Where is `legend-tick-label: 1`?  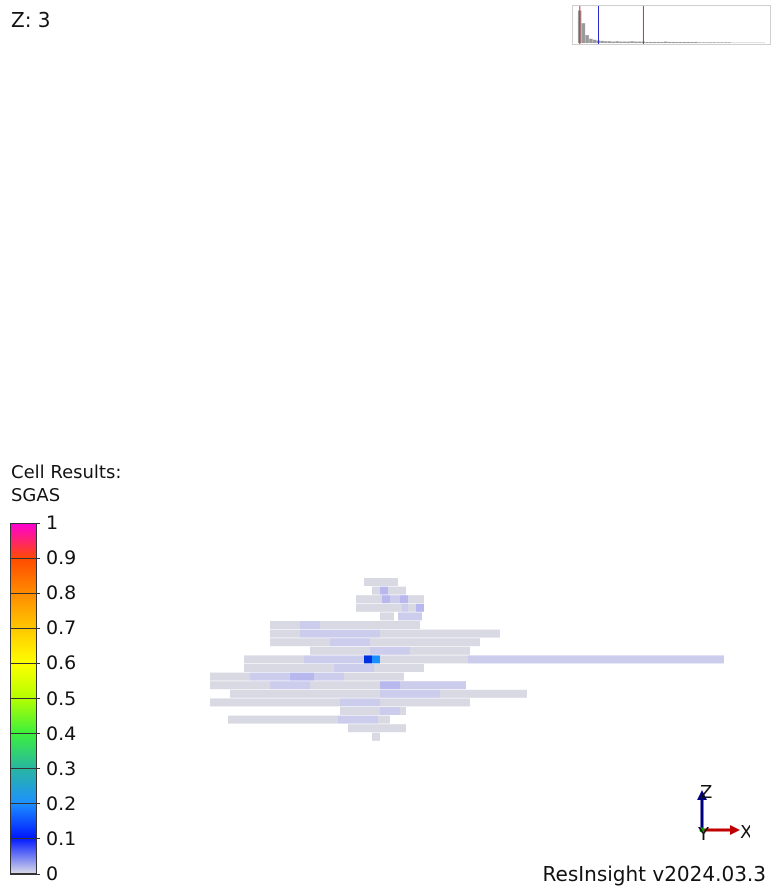
legend-tick-label: 1 is located at coordinates (52, 523).